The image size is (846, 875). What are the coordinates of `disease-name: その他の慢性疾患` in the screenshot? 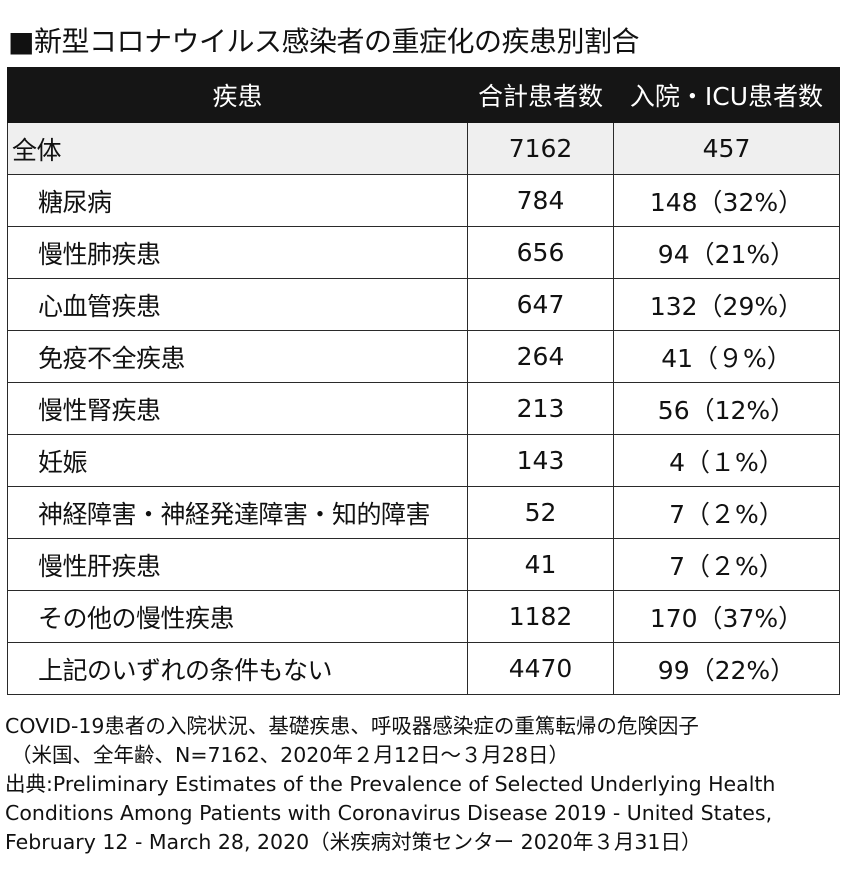 It's located at (237, 616).